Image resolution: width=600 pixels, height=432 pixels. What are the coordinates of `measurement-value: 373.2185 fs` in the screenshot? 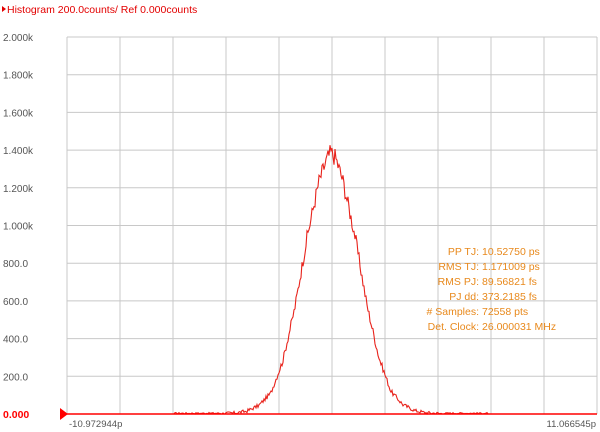 It's located at (509, 297).